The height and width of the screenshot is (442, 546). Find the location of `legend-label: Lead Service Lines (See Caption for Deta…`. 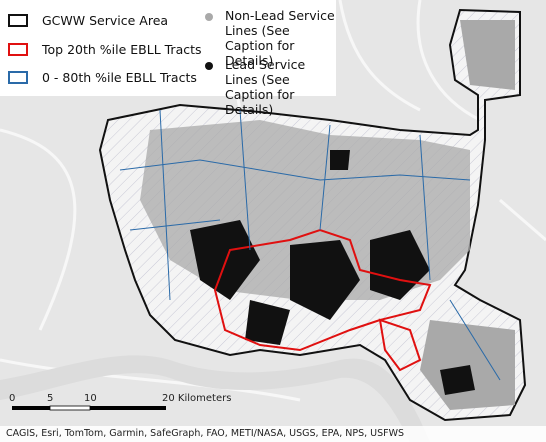

legend-label: Lead Service Lines (See Caption for Deta… is located at coordinates (265, 87).